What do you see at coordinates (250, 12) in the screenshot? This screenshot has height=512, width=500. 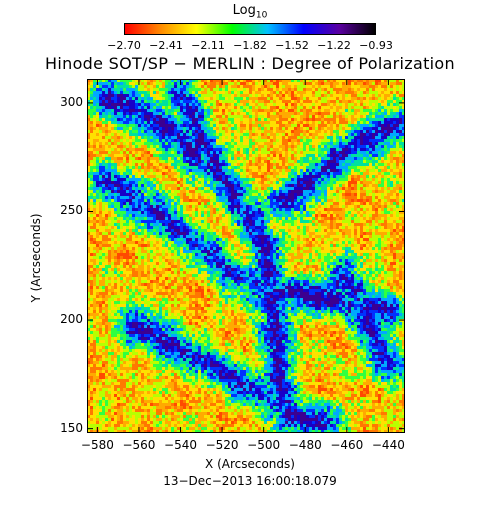 I see `colorbar-label: Log10` at bounding box center [250, 12].